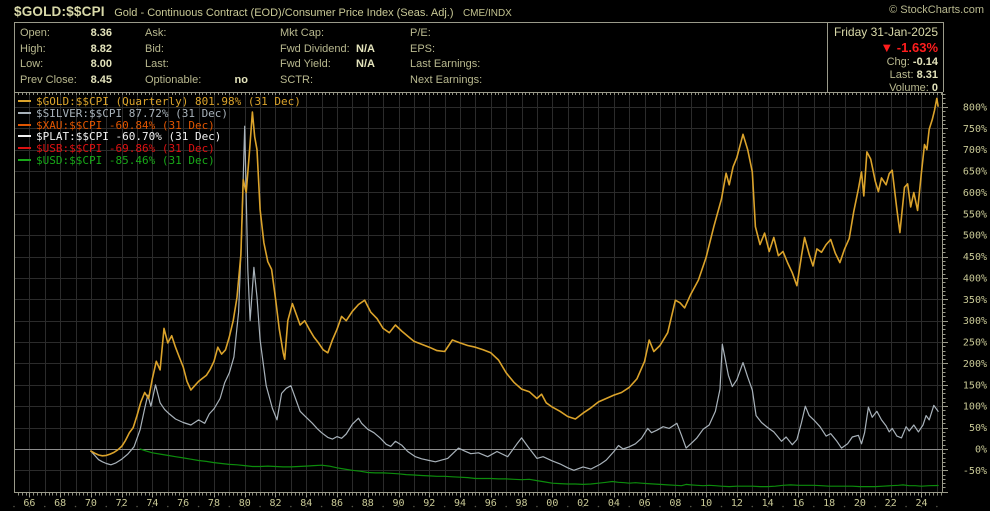  What do you see at coordinates (159, 125) in the screenshot?
I see `legend-entry-2: $XAU:$$CPI -60.84% (31 Dec)` at bounding box center [159, 125].